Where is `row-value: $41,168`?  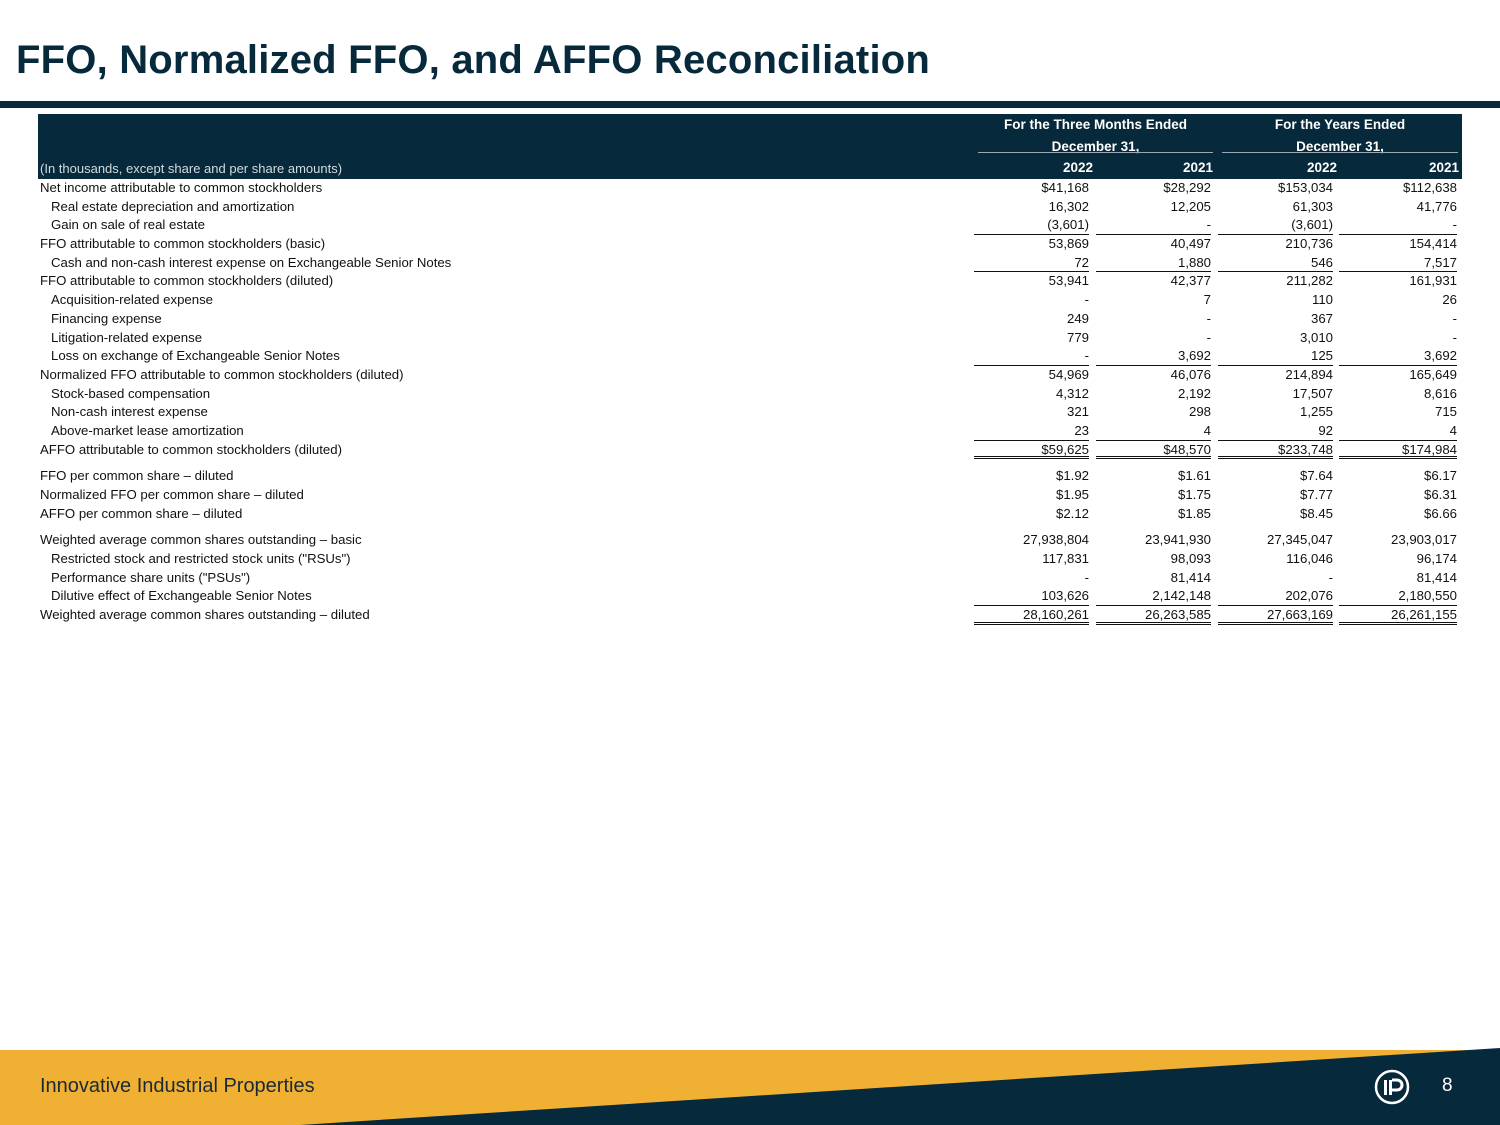 row-value: $41,168 is located at coordinates (1065, 187).